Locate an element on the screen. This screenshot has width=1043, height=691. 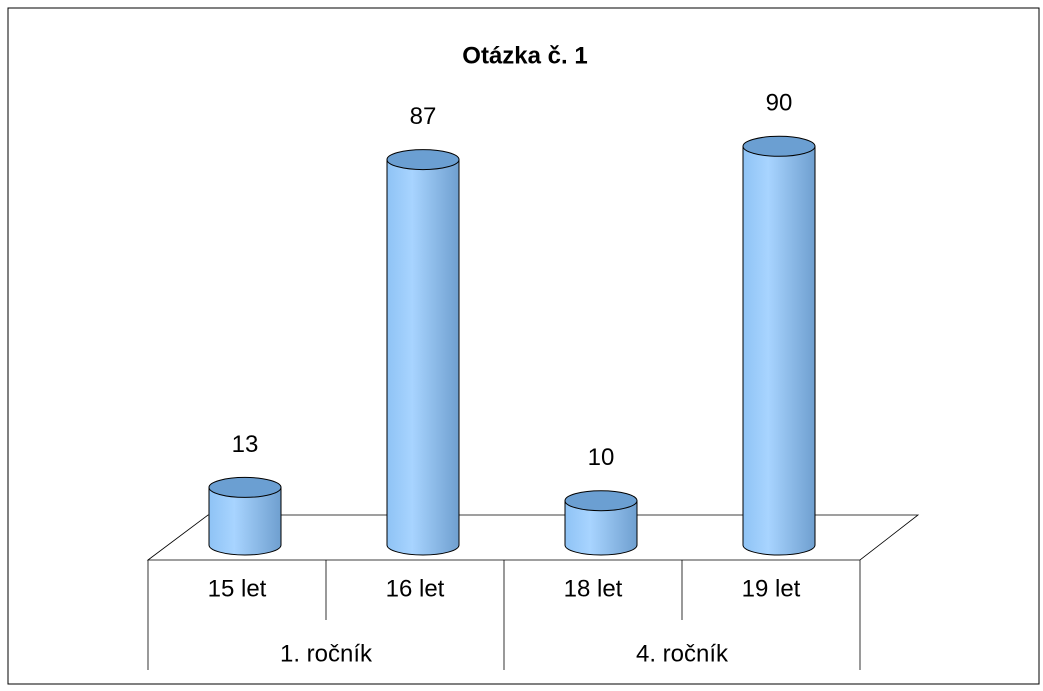
chart-title: Otázka č. 1 is located at coordinates (524, 55).